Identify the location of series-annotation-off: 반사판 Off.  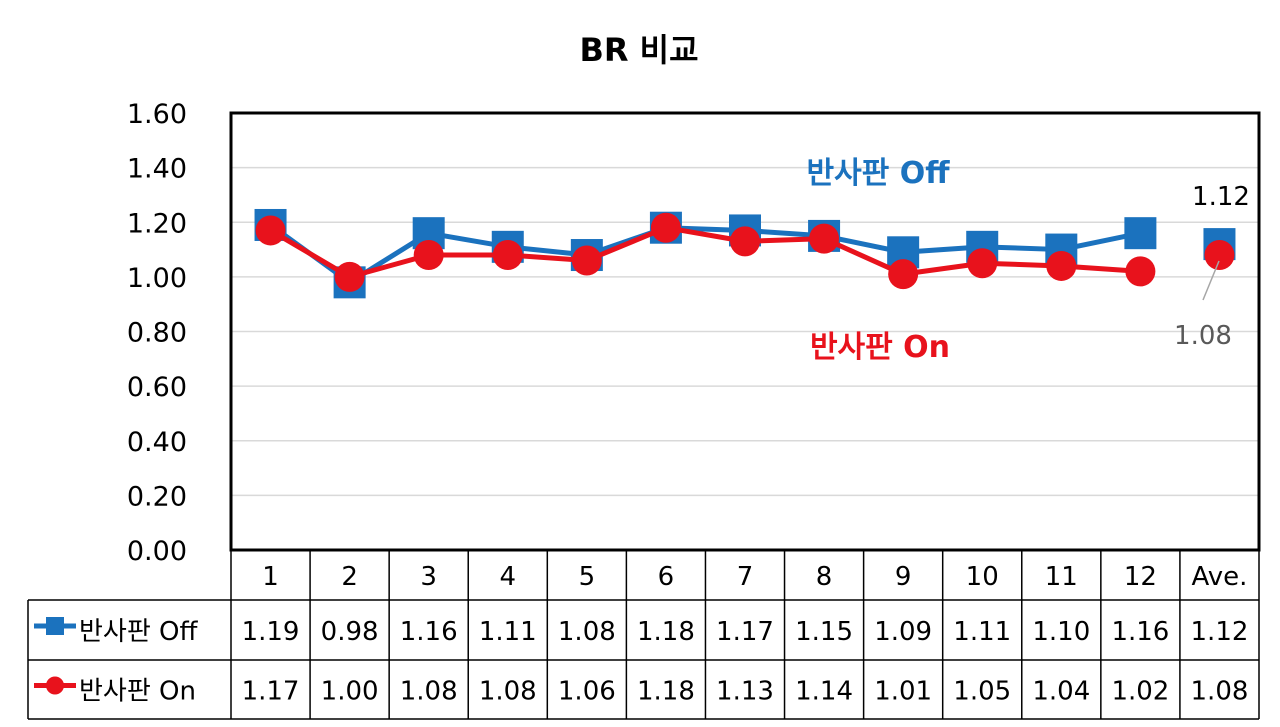
(878, 173).